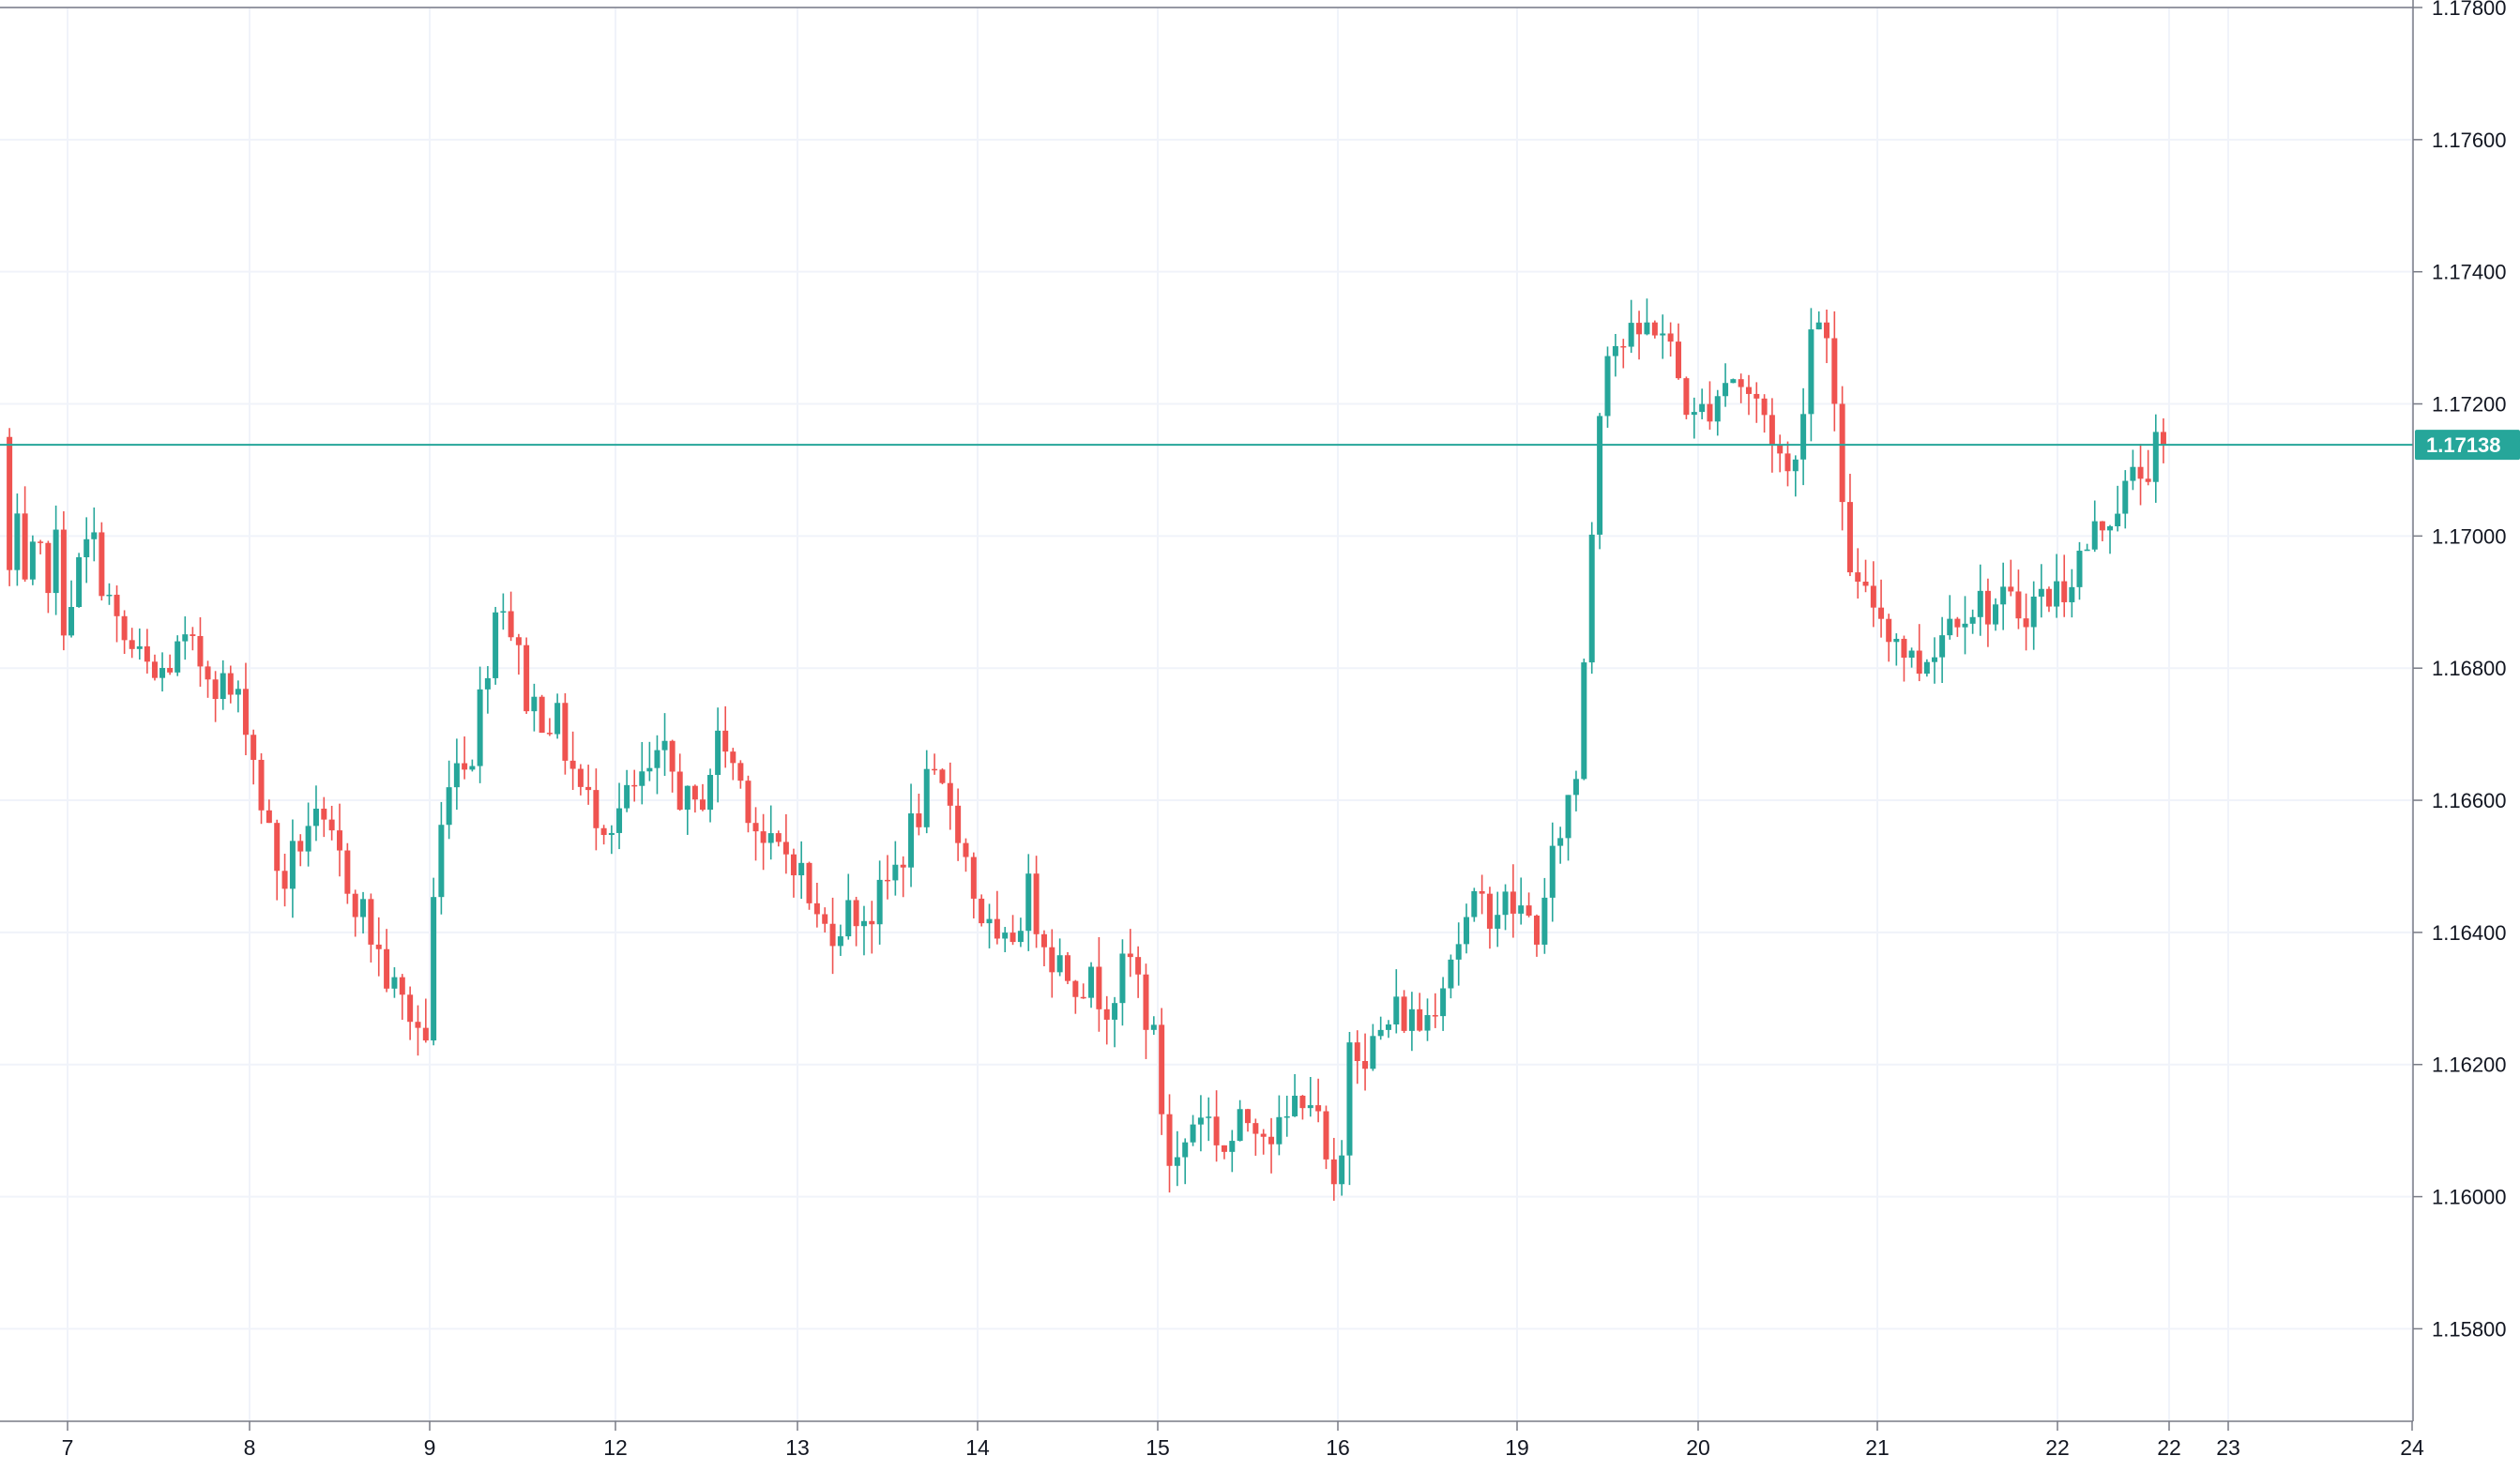 This screenshot has height=1471, width=2520. What do you see at coordinates (2469, 272) in the screenshot?
I see `price-tick-label: 1.17400` at bounding box center [2469, 272].